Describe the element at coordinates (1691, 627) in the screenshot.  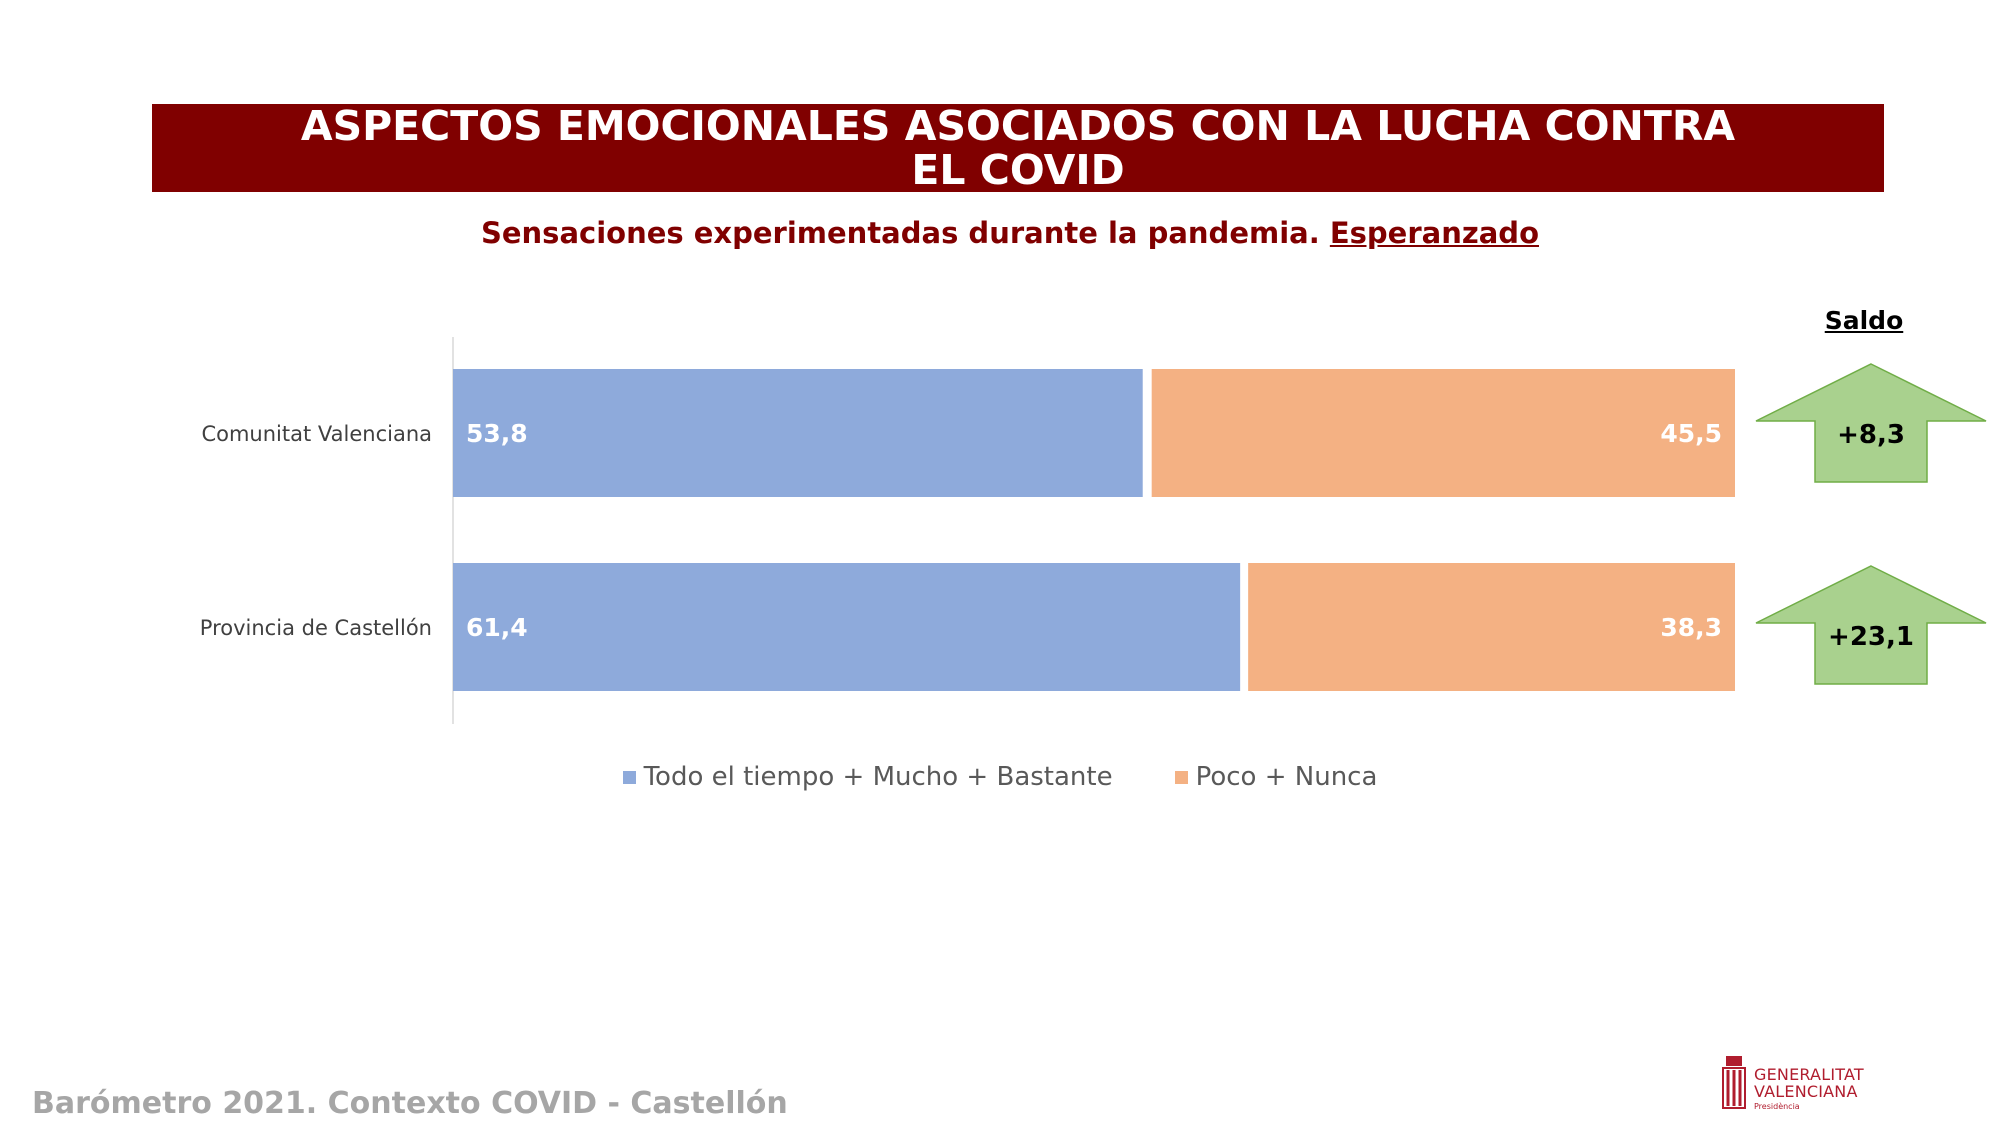
I see `data-label-negative: 38,3` at that location.